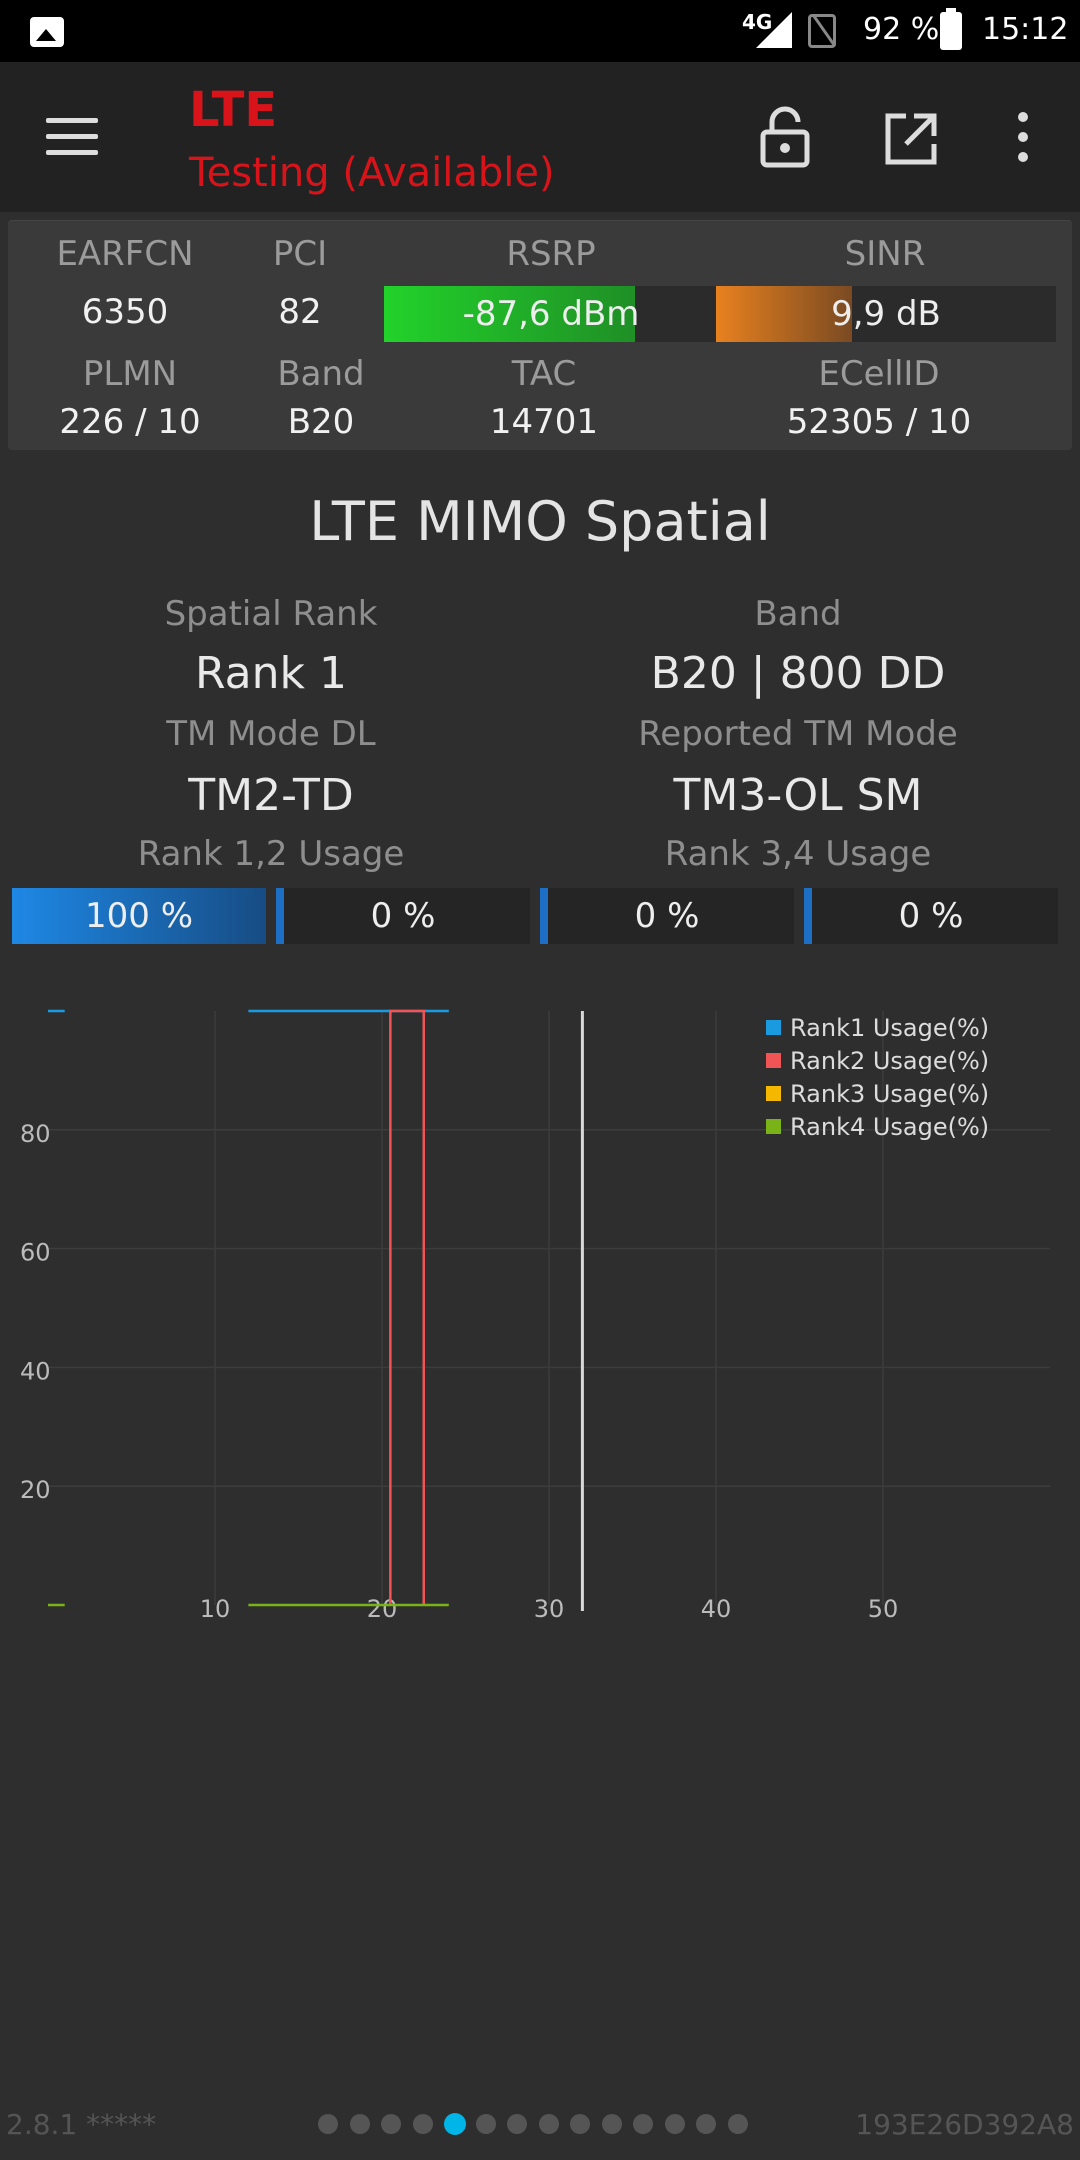 Image resolution: width=1080 pixels, height=2160 pixels. Describe the element at coordinates (540, 137) in the screenshot. I see `app-toolbar: LTE Testing (Available)` at that location.